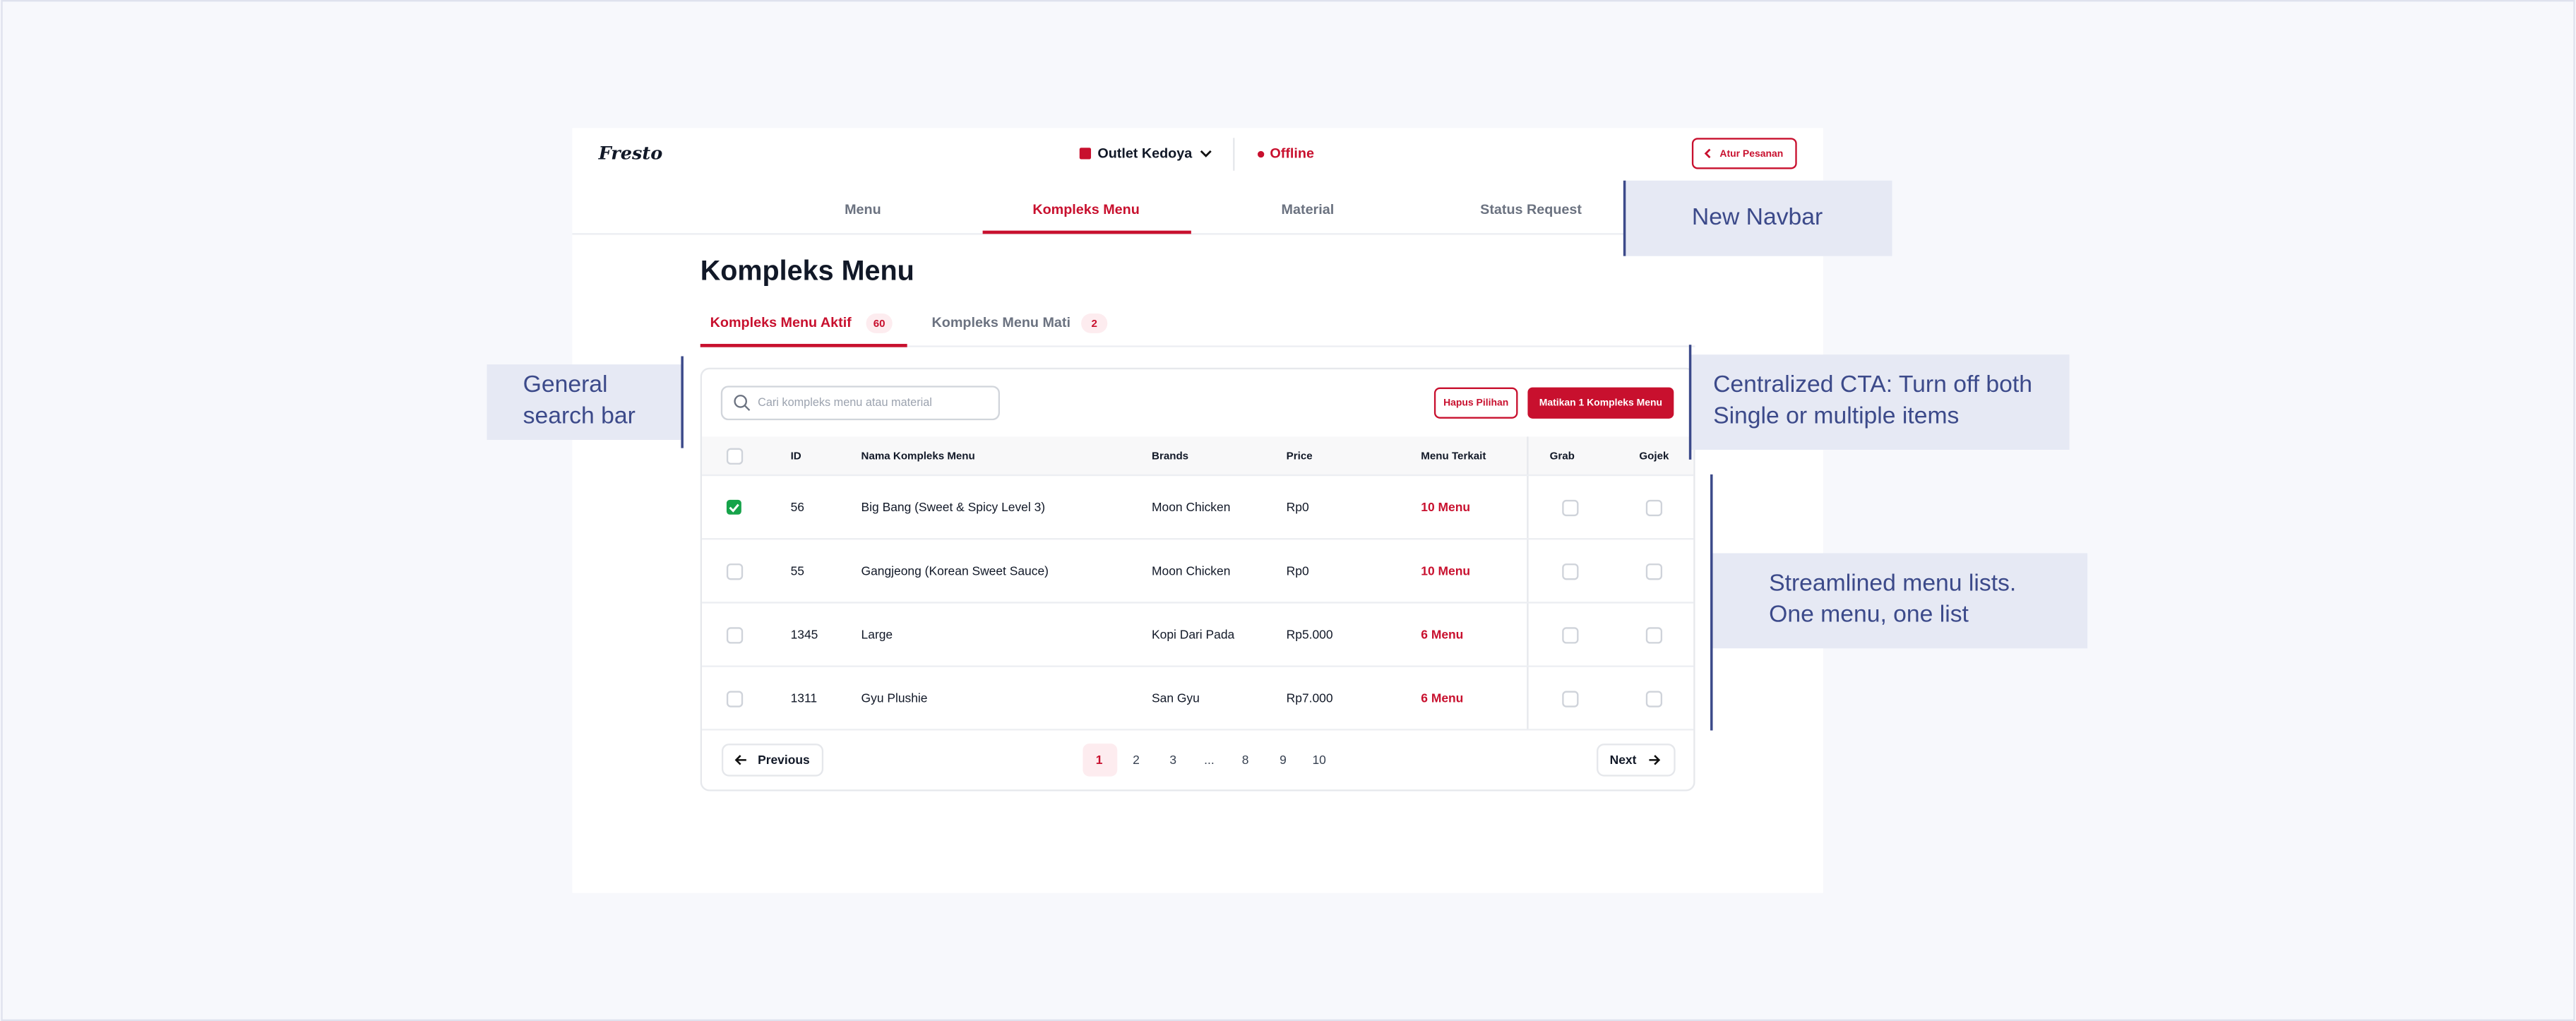  What do you see at coordinates (1872, 385) in the screenshot?
I see `annotation-text: Centralized CTA: Turn off both` at bounding box center [1872, 385].